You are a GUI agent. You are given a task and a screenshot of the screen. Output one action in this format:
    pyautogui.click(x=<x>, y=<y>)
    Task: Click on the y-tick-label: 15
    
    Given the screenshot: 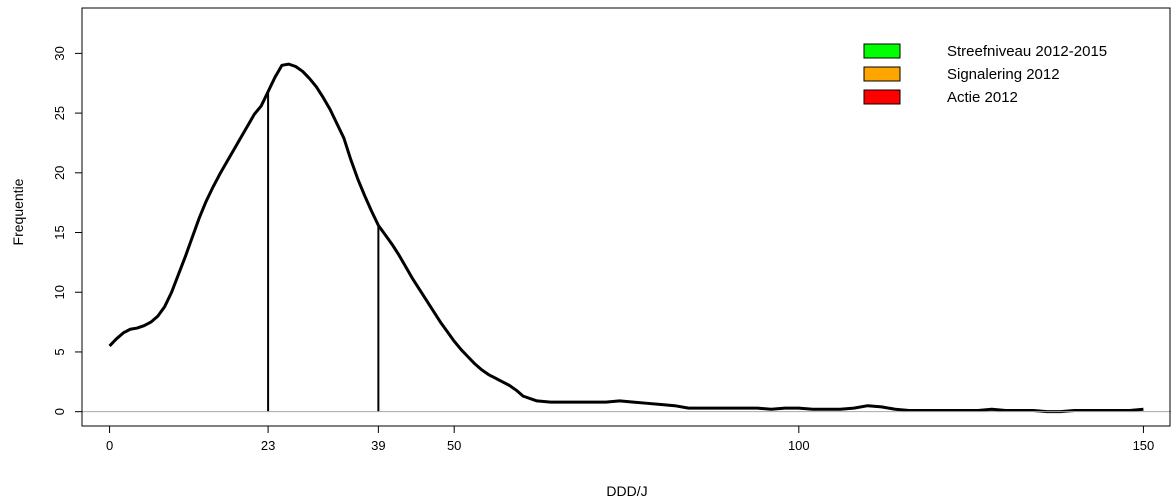 What is the action you would take?
    pyautogui.click(x=59, y=232)
    